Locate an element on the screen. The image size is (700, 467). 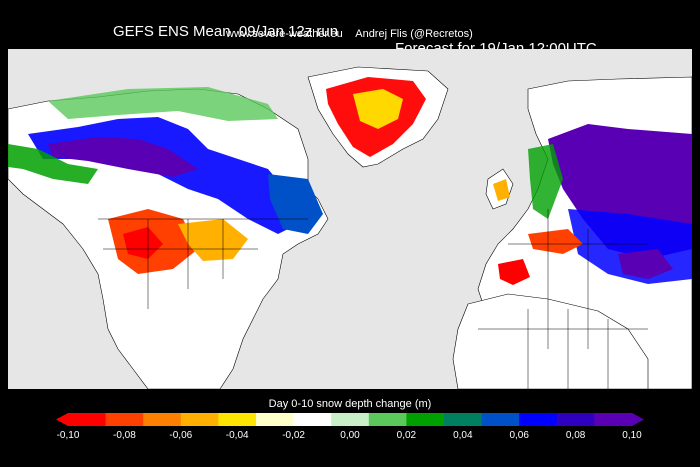
iberia-snow-loss is located at coordinates (514, 272).